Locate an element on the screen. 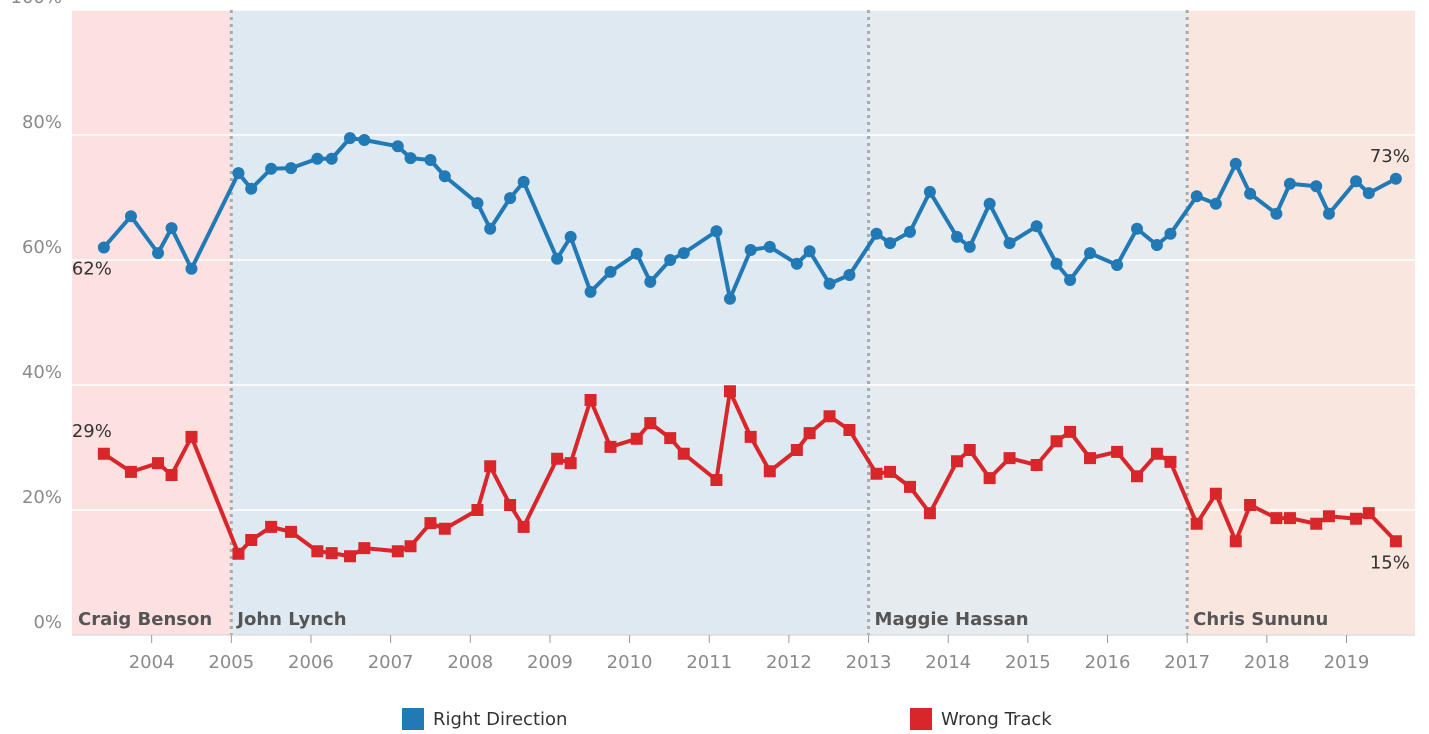 Image resolution: width=1429 pixels, height=734 pixels. x-tick-label: 2012 is located at coordinates (789, 662).